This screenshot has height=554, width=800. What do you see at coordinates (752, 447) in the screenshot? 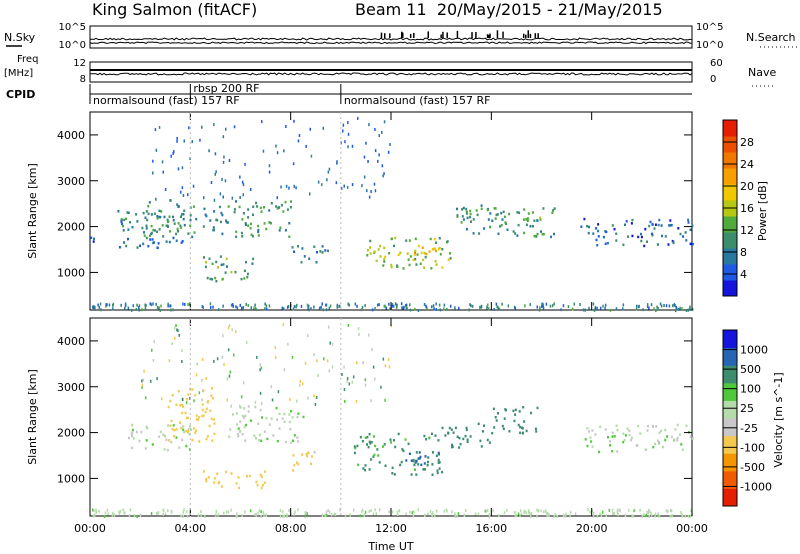
I see `colorbar-tick-label: -100` at bounding box center [752, 447].